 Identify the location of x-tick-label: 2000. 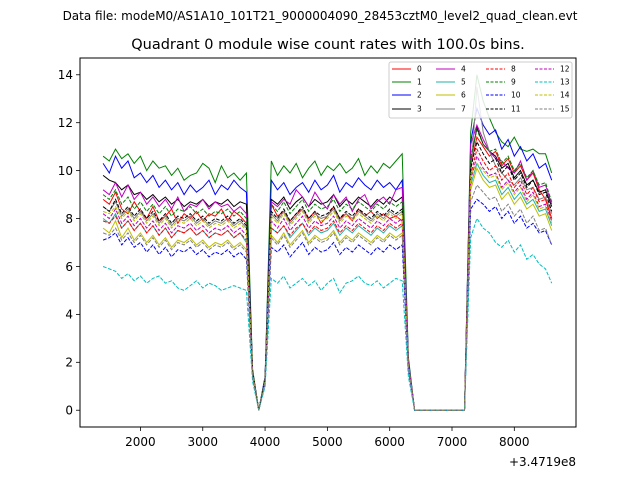
(140, 442).